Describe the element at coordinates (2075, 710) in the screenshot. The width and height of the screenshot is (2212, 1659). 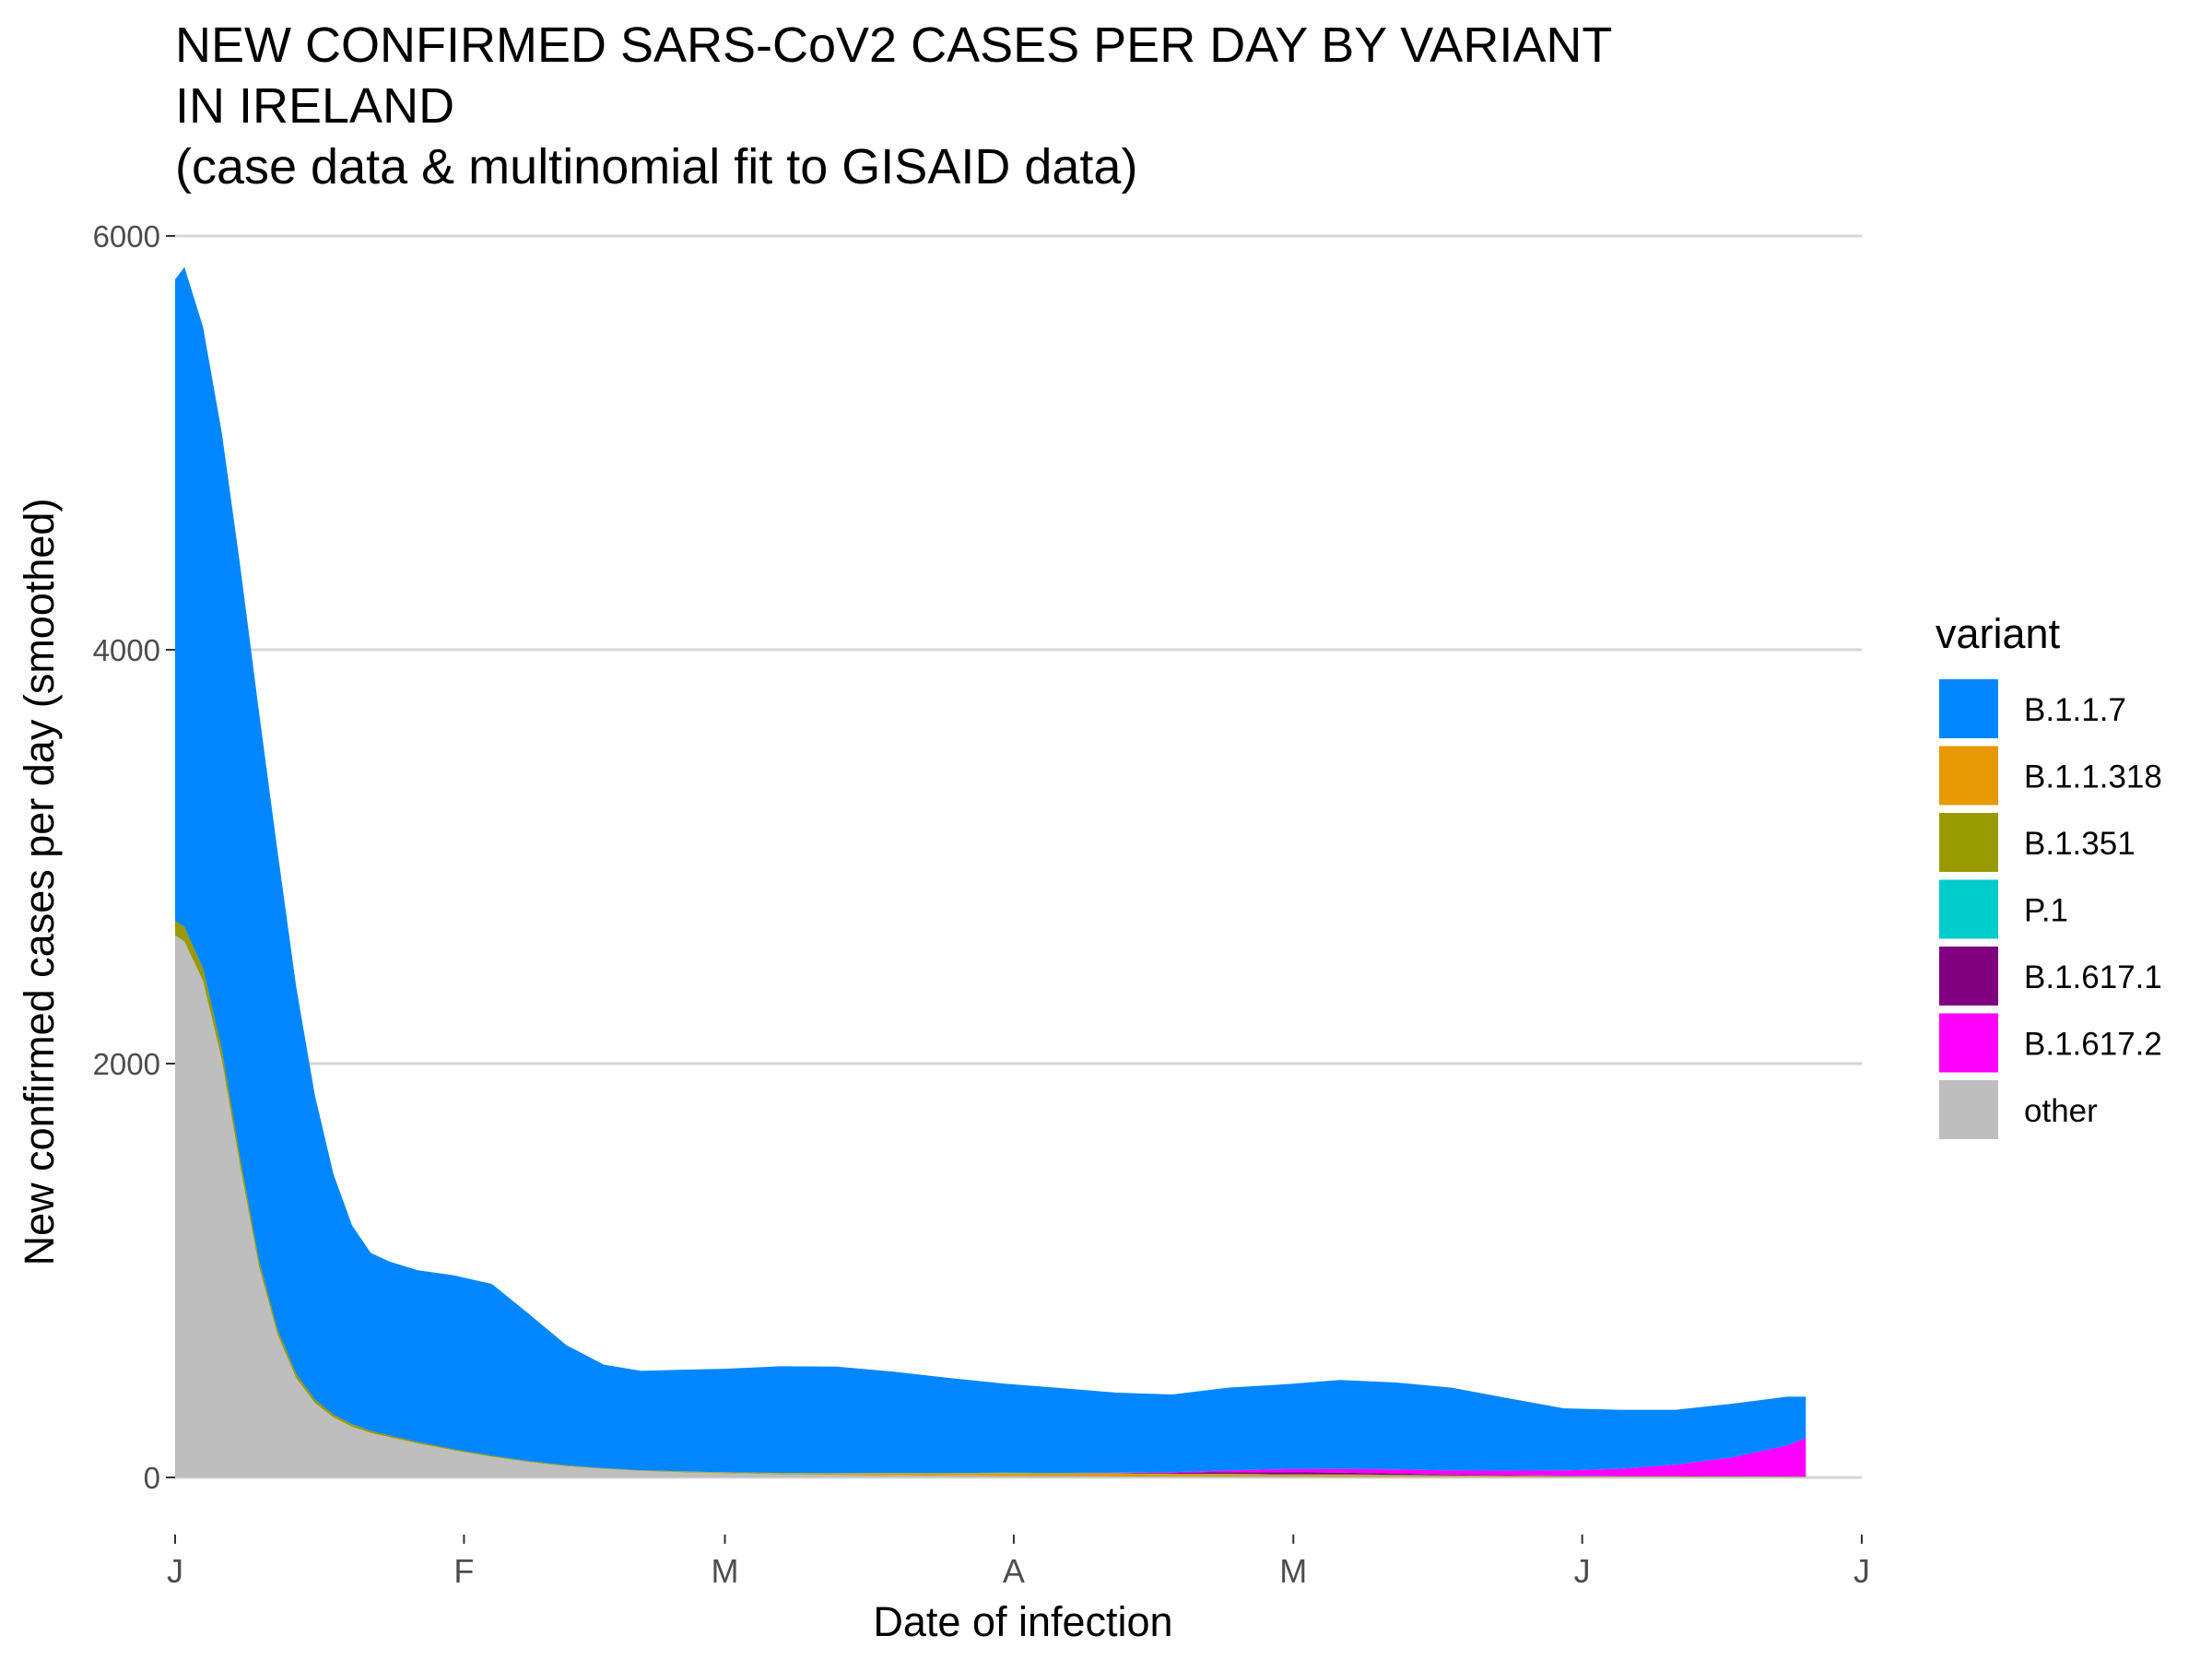
I see `legend-label-b-1-1-7: B.1.1.7` at that location.